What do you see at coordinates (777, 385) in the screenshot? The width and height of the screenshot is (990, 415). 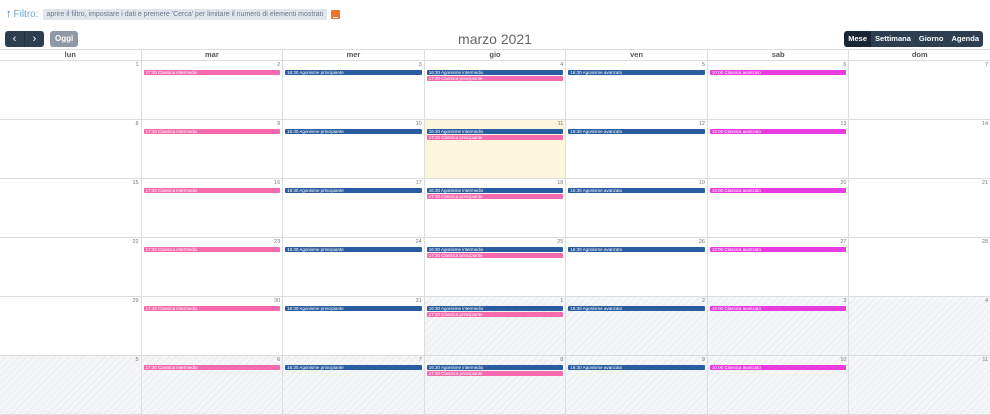 I see `day-cell-other-month: 10 10:00 Classica avanzato` at bounding box center [777, 385].